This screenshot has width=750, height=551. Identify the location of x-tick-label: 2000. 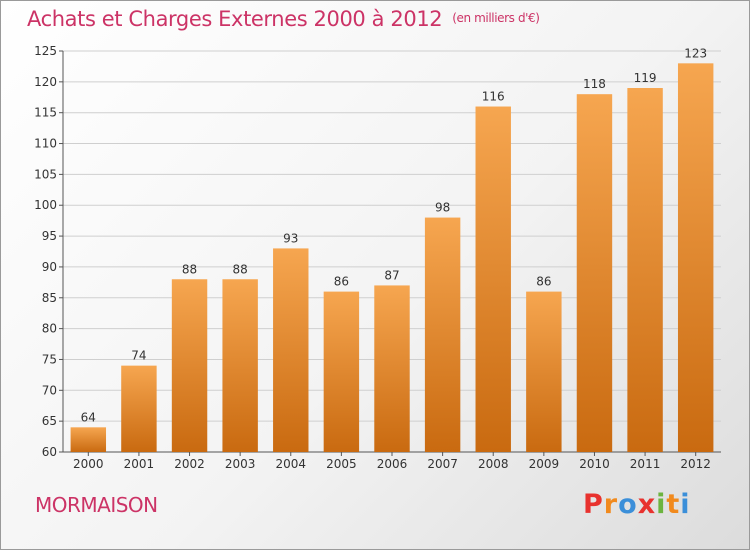
(88, 464).